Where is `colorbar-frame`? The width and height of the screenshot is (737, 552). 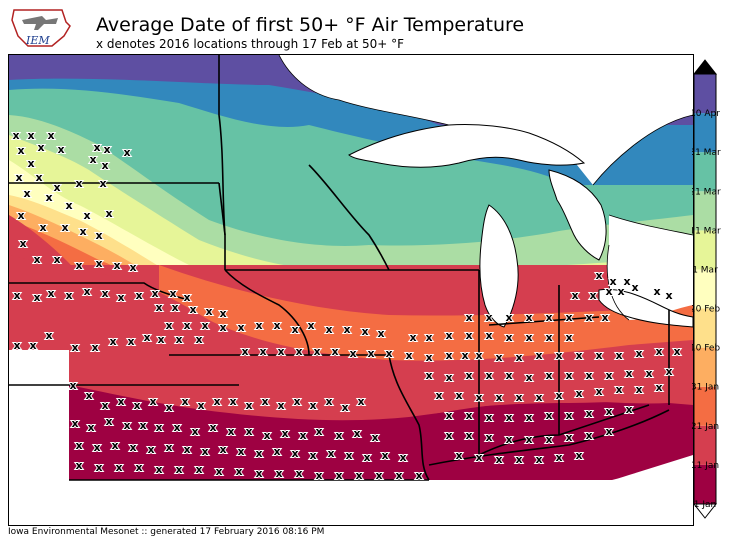
colorbar-frame is located at coordinates (705, 289).